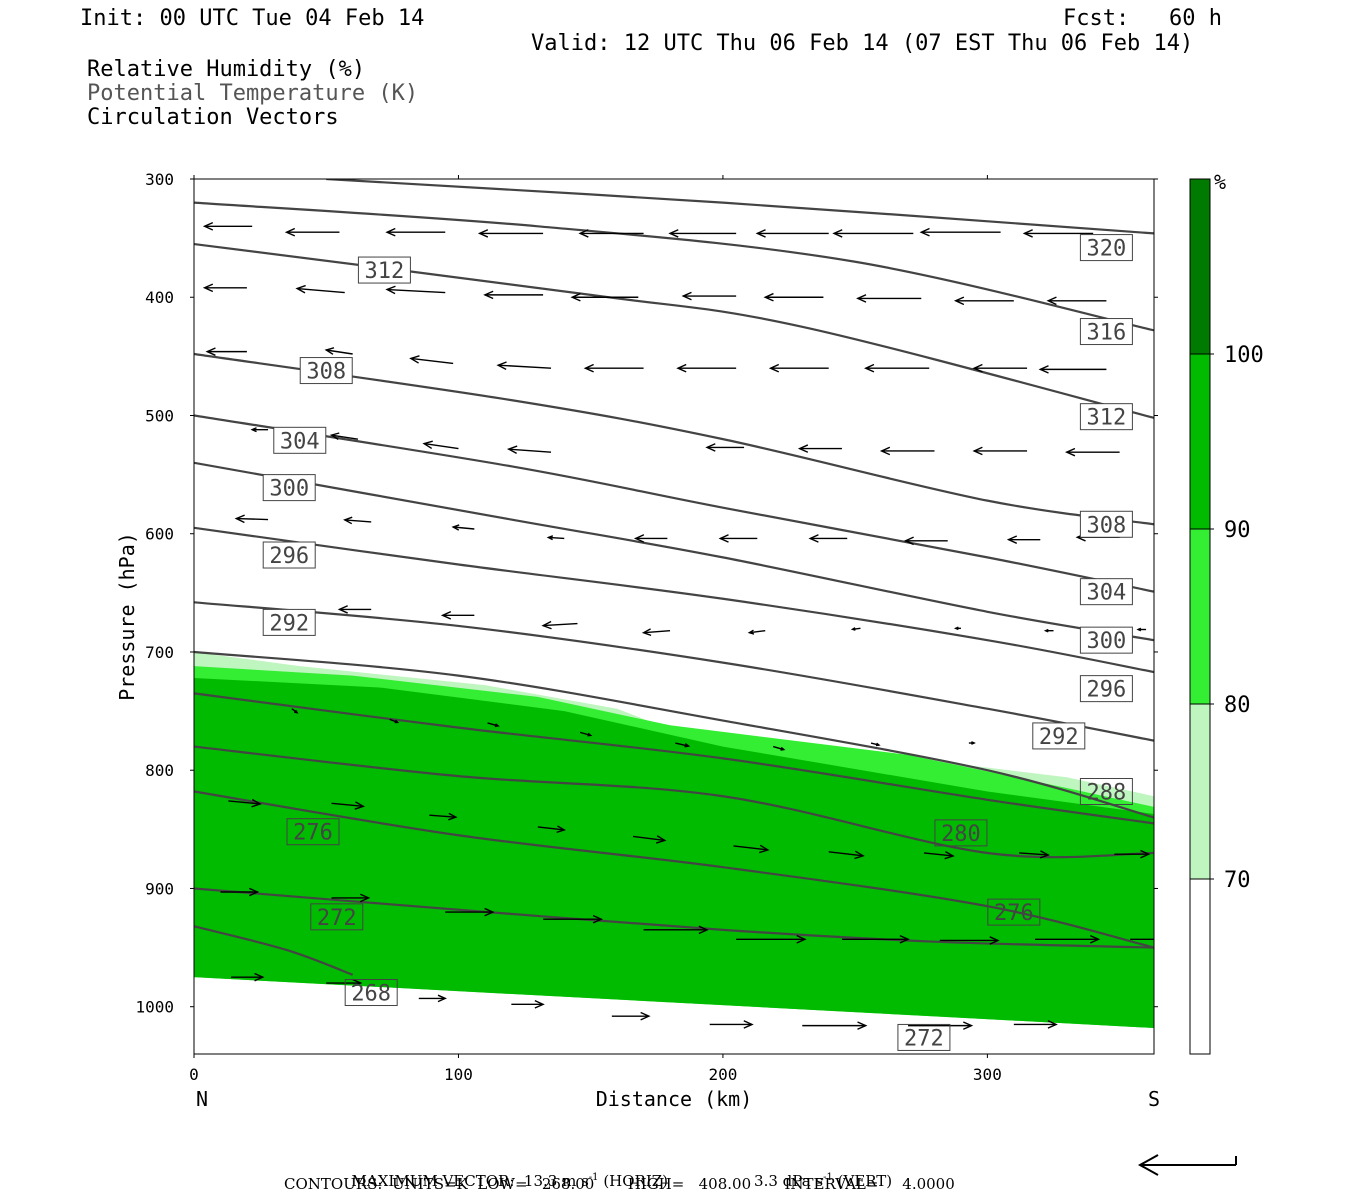  I want to click on x-tick-label: 200, so click(722, 1074).